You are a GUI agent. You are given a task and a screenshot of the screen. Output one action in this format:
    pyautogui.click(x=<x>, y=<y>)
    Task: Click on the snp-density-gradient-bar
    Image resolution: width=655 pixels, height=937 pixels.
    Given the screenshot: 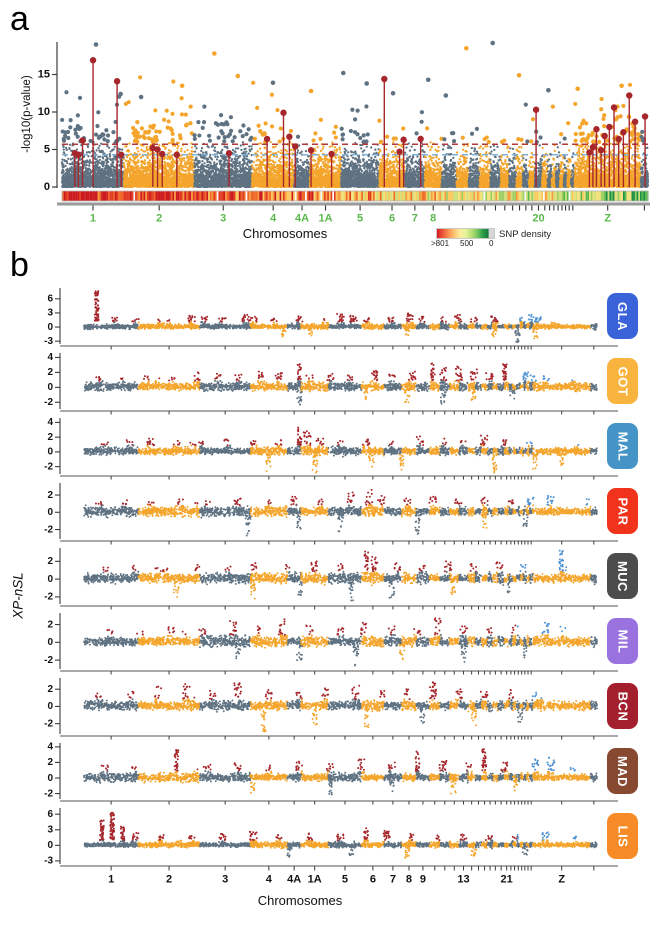 What is the action you would take?
    pyautogui.click(x=465, y=233)
    